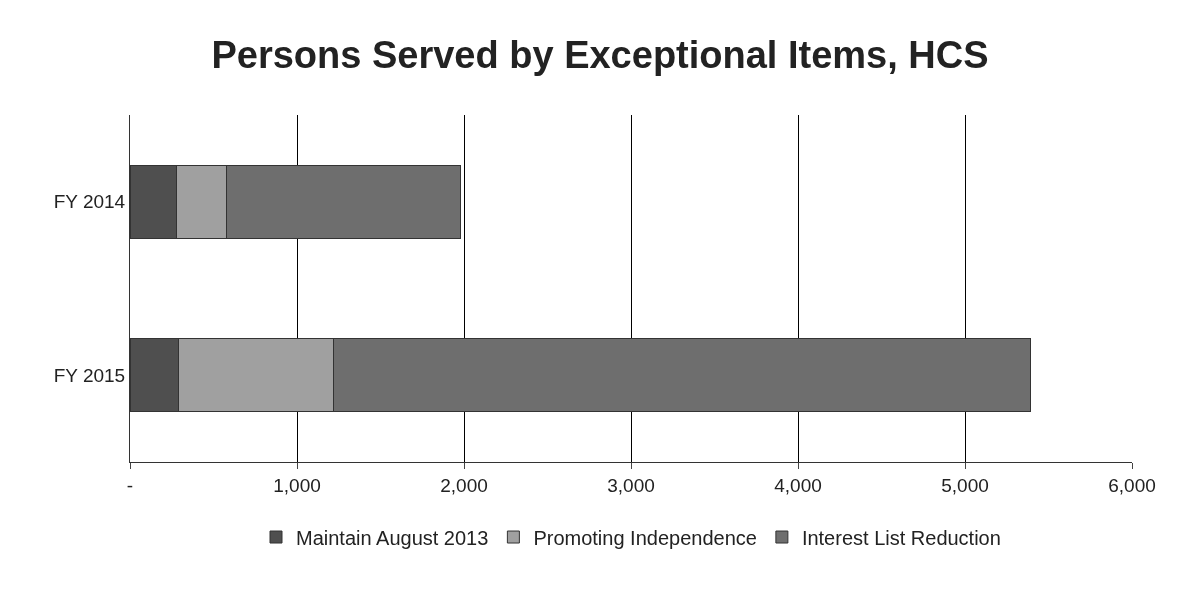 This screenshot has height=597, width=1200. I want to click on chart-title: Persons Served by Exceptional Items, HCS, so click(600, 55).